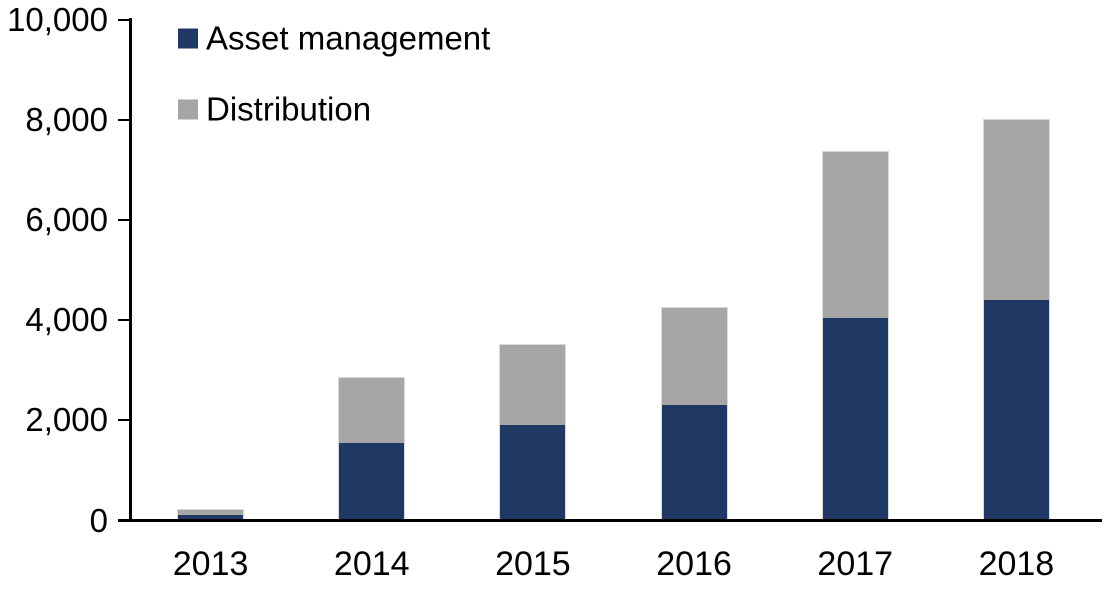  What do you see at coordinates (66, 320) in the screenshot?
I see `y-axis-tick-label: 4,000` at bounding box center [66, 320].